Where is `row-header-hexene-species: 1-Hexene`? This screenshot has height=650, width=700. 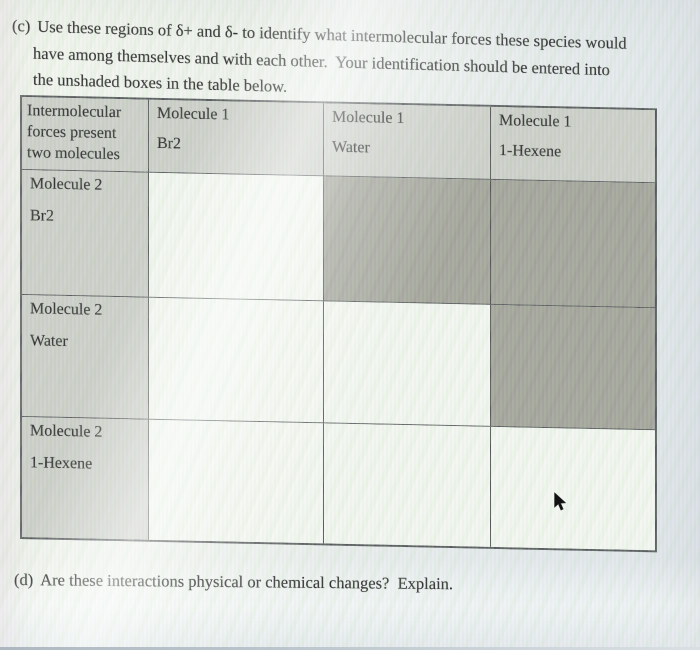
row-header-hexene-species: 1-Hexene is located at coordinates (61, 463).